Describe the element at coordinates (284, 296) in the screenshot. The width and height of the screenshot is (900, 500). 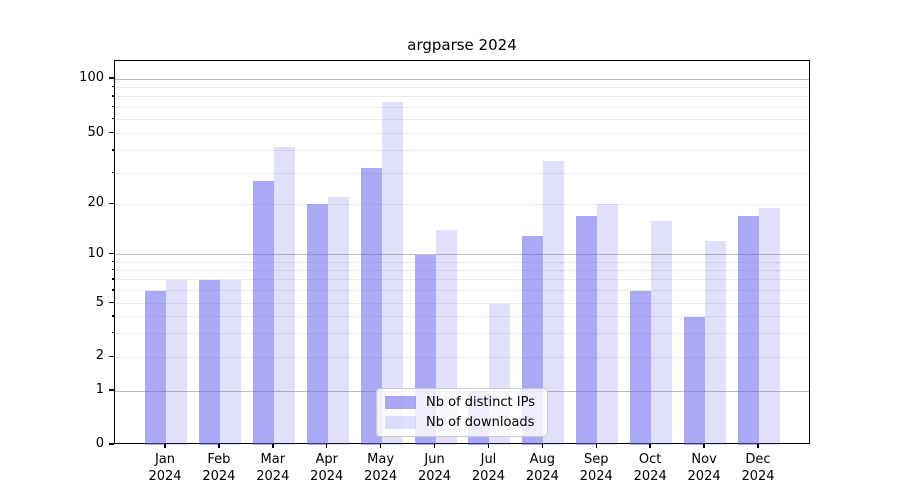
I see `bar-mar-downloads` at that location.